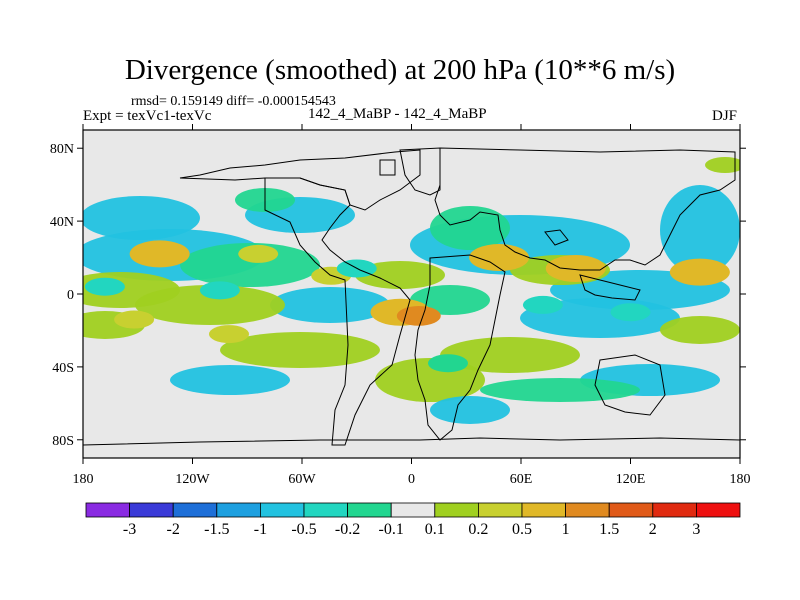 The width and height of the screenshot is (800, 600). Describe the element at coordinates (696, 529) in the screenshot. I see `colorbar-label: 3` at that location.